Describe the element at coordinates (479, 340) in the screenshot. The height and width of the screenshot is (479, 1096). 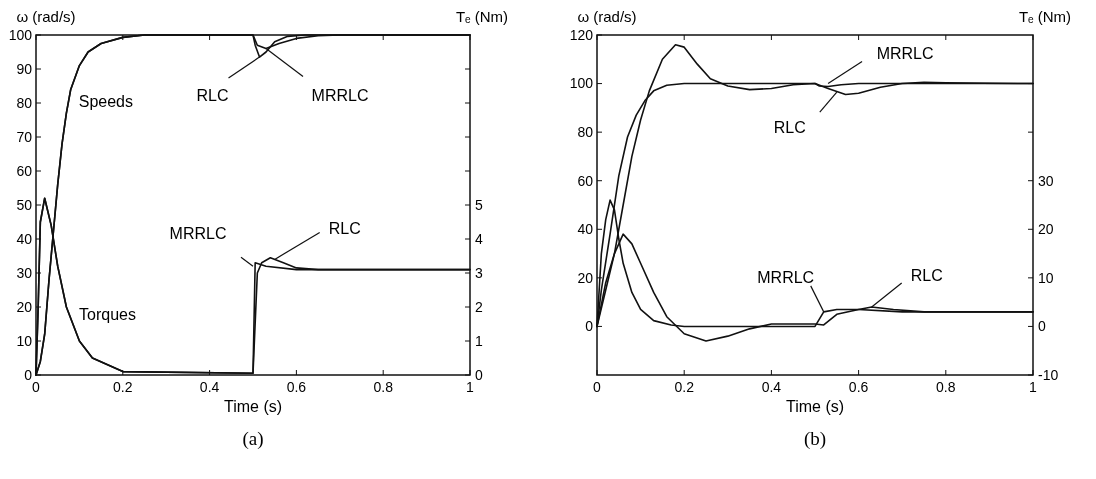
I see `y2-tick-label: 1` at that location.